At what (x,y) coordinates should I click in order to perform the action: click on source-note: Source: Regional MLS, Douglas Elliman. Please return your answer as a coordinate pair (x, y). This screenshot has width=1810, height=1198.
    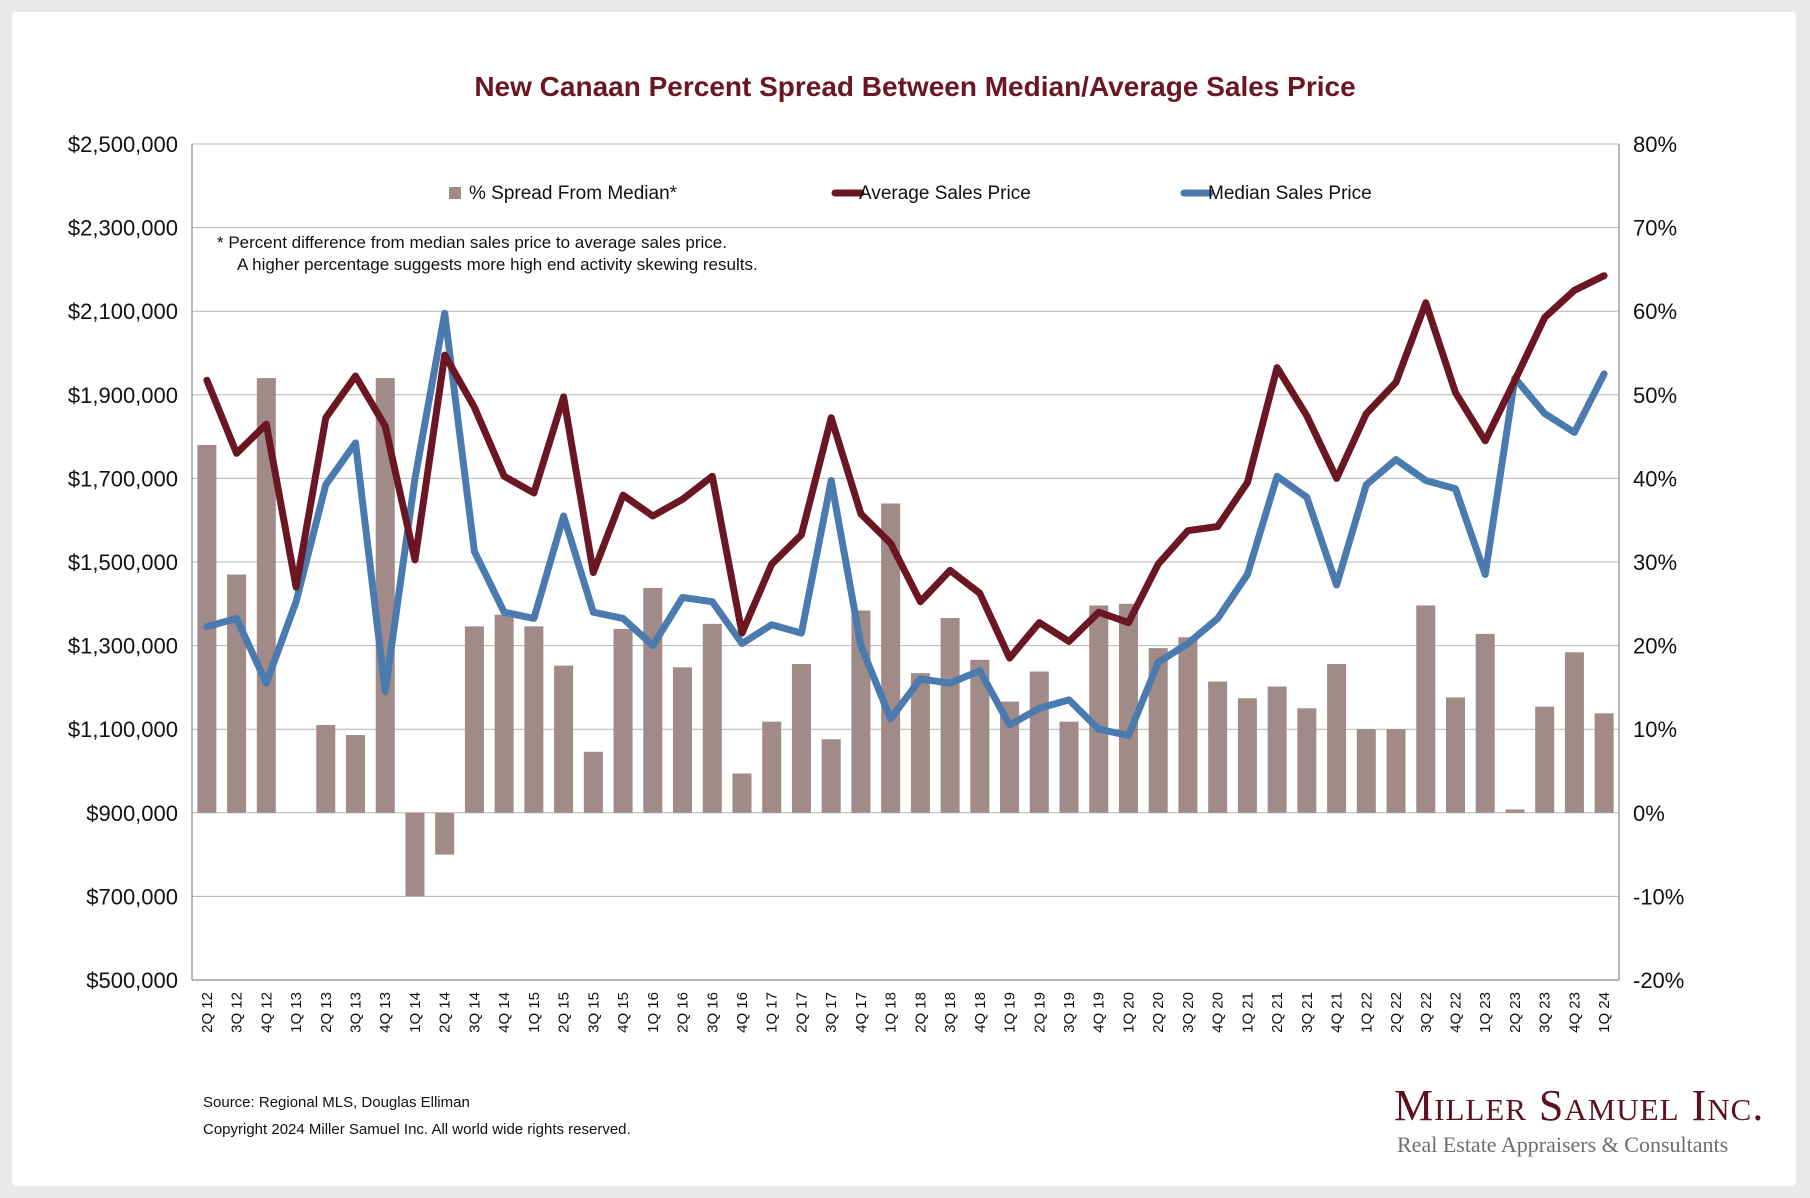
    Looking at the image, I should click on (336, 1102).